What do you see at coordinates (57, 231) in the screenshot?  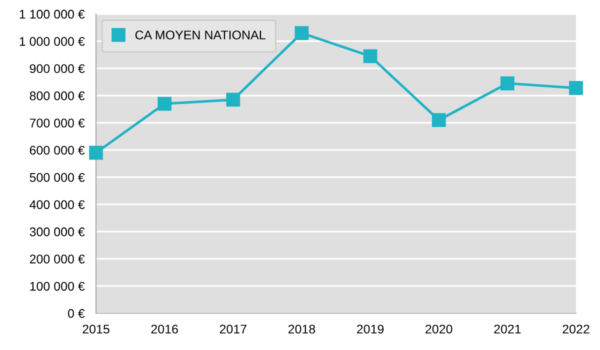 I see `y-tick-label: 300 000 €` at bounding box center [57, 231].